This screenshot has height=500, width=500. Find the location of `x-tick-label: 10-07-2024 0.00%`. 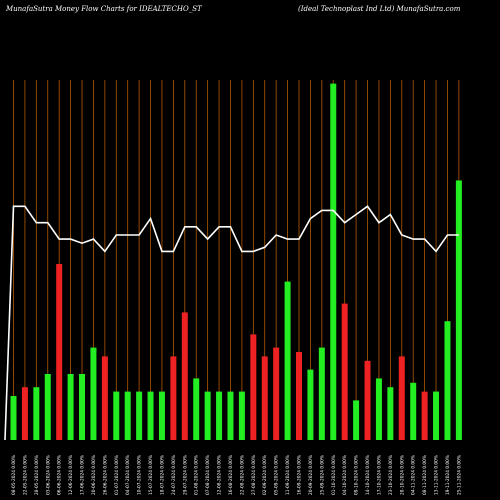

x-tick-label: 10-07-2024 0.00% is located at coordinates (140, 475).